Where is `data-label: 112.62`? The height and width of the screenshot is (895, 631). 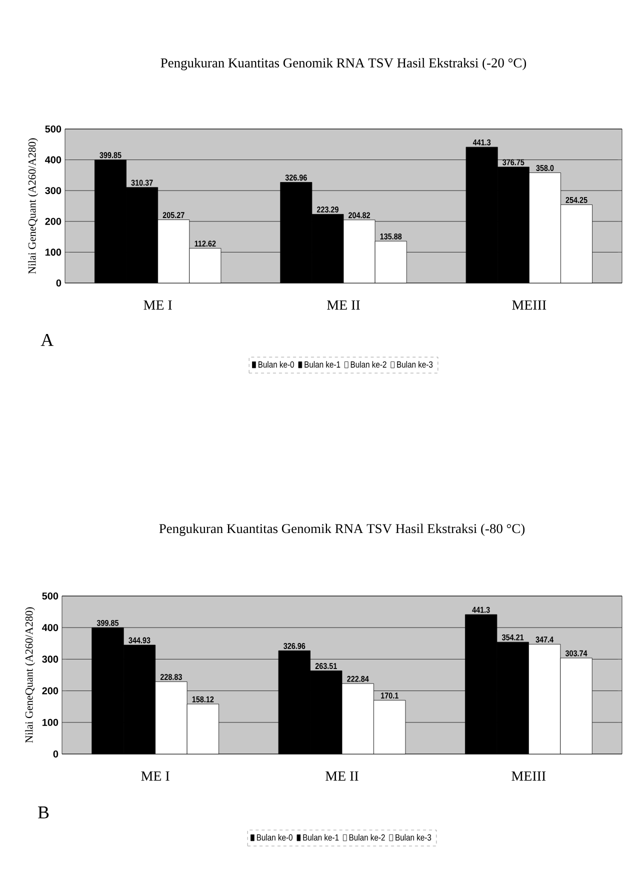
data-label: 112.62 is located at coordinates (205, 243).